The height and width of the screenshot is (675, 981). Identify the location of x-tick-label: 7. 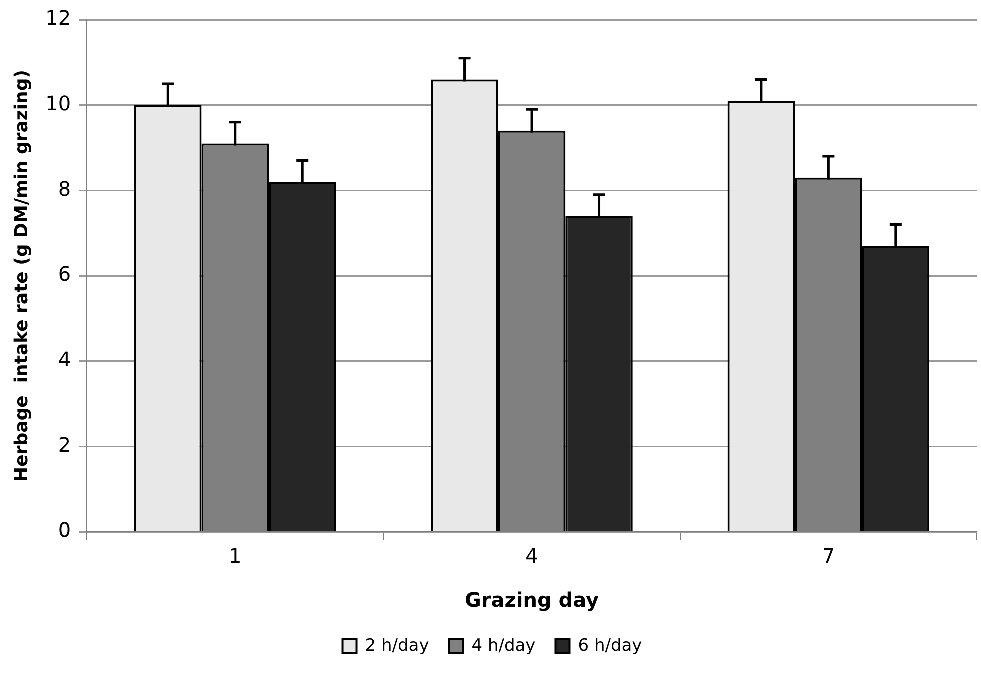
(829, 556).